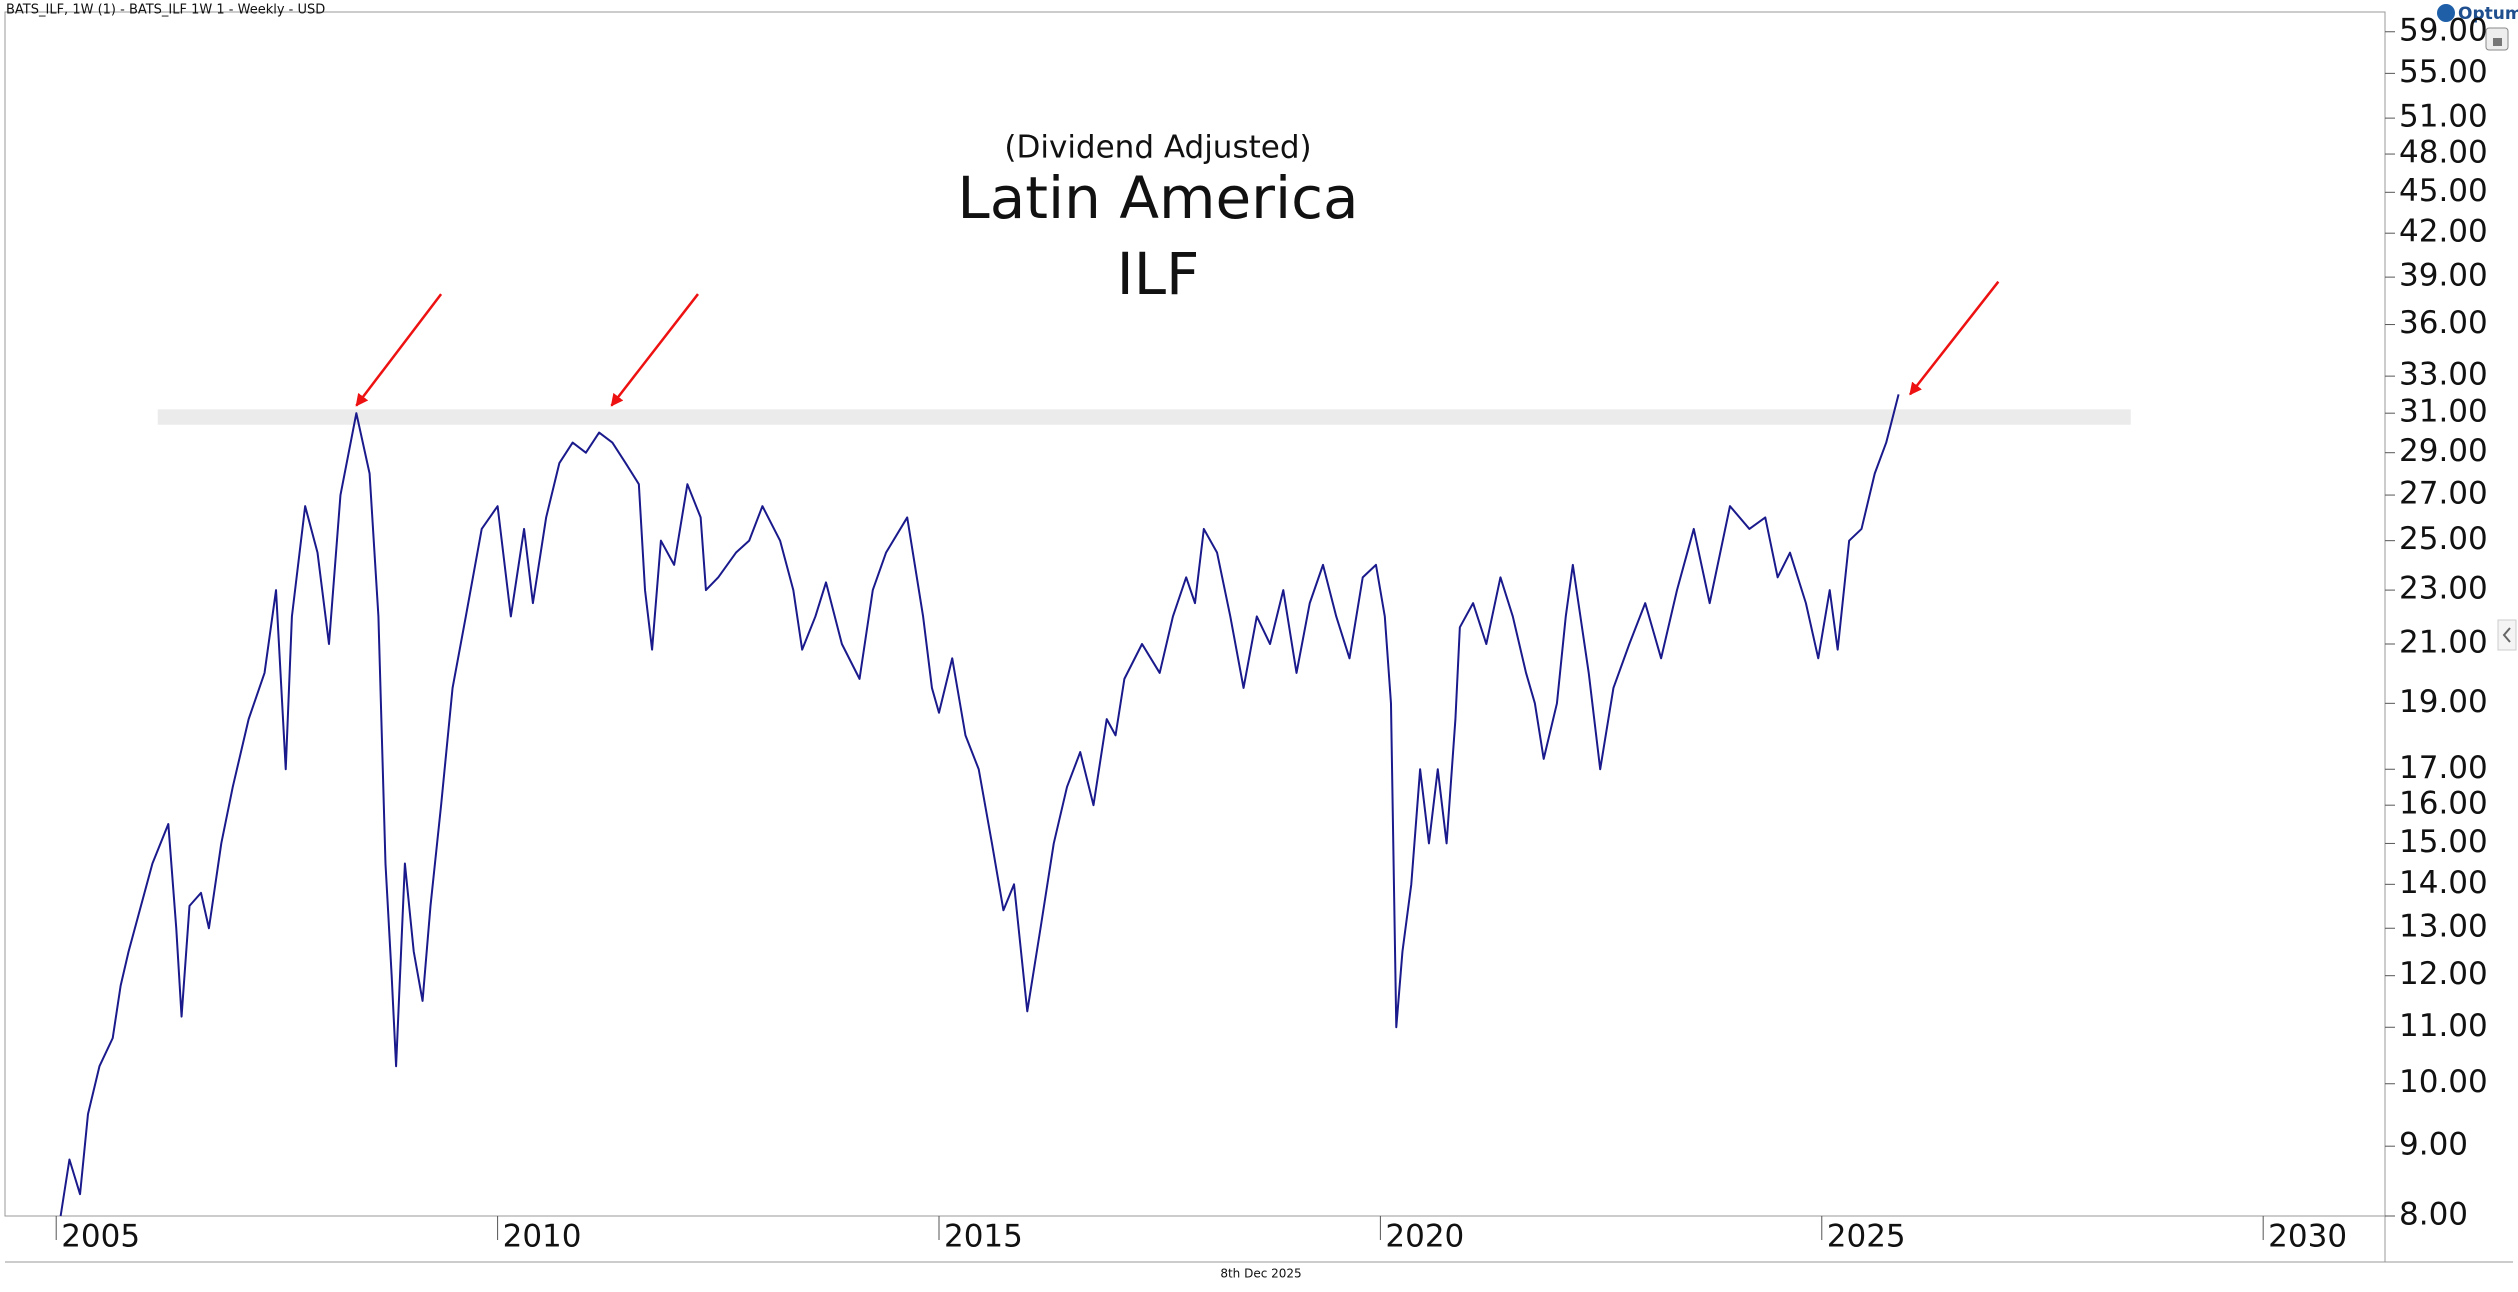 The image size is (2518, 1292). I want to click on chart-title: Latin America, so click(1157, 198).